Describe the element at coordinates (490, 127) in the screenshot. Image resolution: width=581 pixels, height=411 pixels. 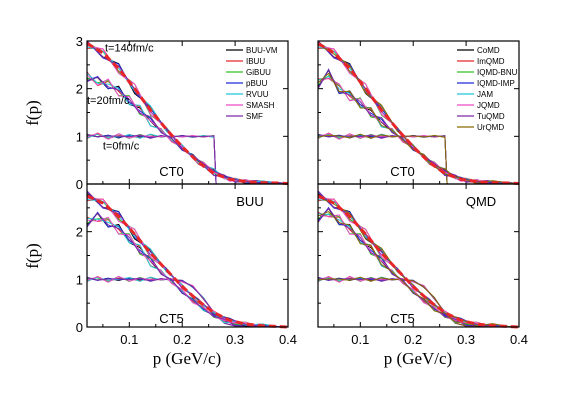
I see `legend-entry: UrQMD` at that location.